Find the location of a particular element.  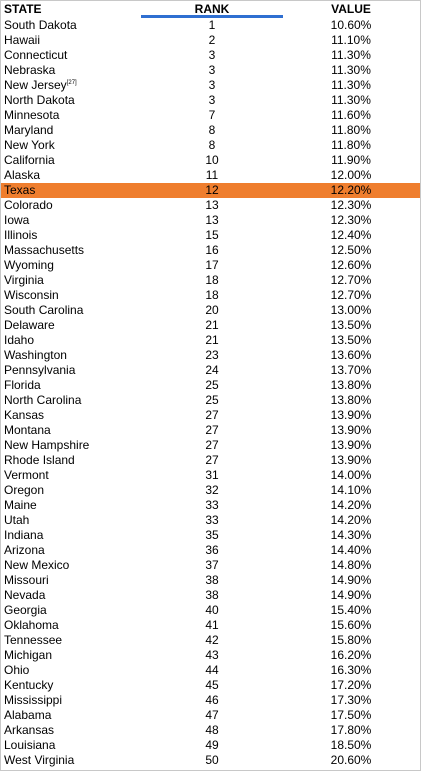

value-cell: 18.50% is located at coordinates (351, 745).